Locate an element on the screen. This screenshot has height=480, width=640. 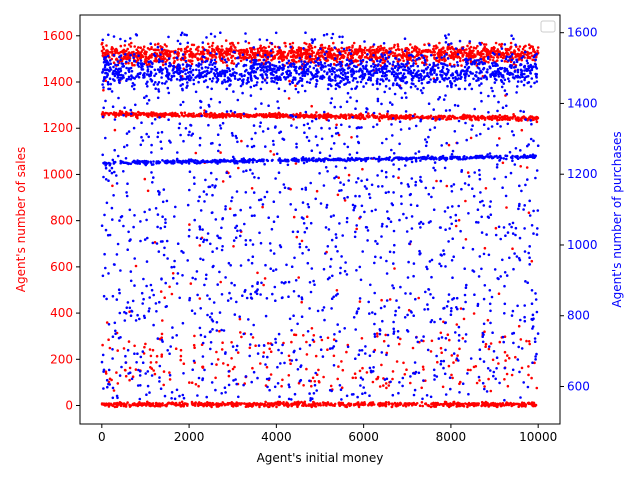
left-y-axis: 0 200 400 600 800 1000 1200 1400 1600 is located at coordinates (61, 221).